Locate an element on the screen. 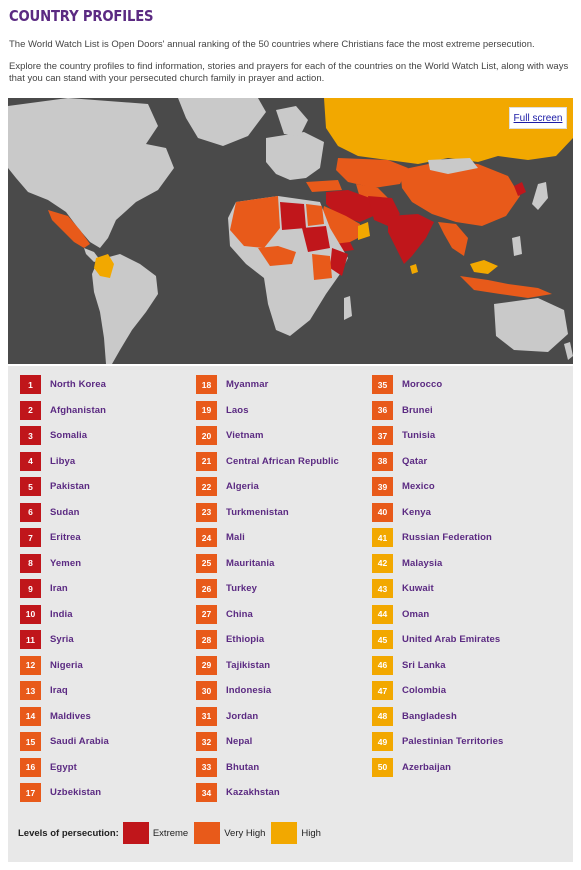 The width and height of the screenshot is (581, 870). map-southeast-asia is located at coordinates (453, 239).